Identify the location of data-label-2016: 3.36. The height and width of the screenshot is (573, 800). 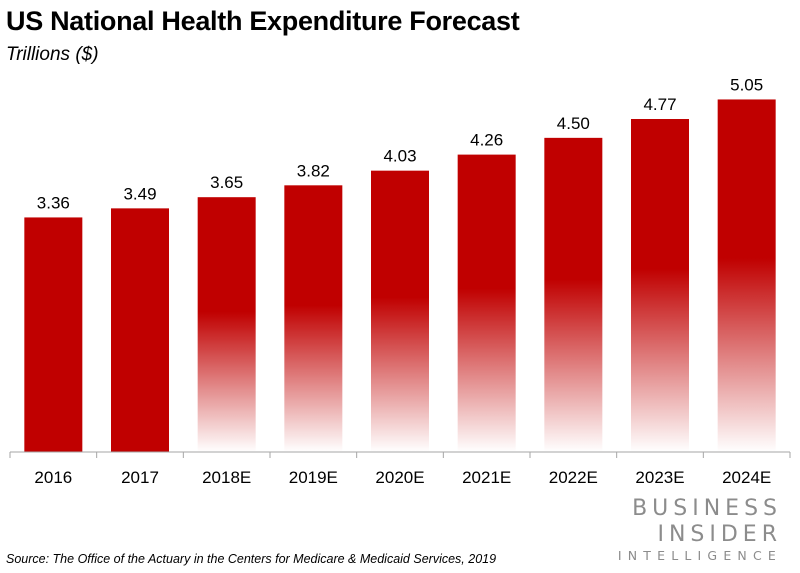
(53, 202).